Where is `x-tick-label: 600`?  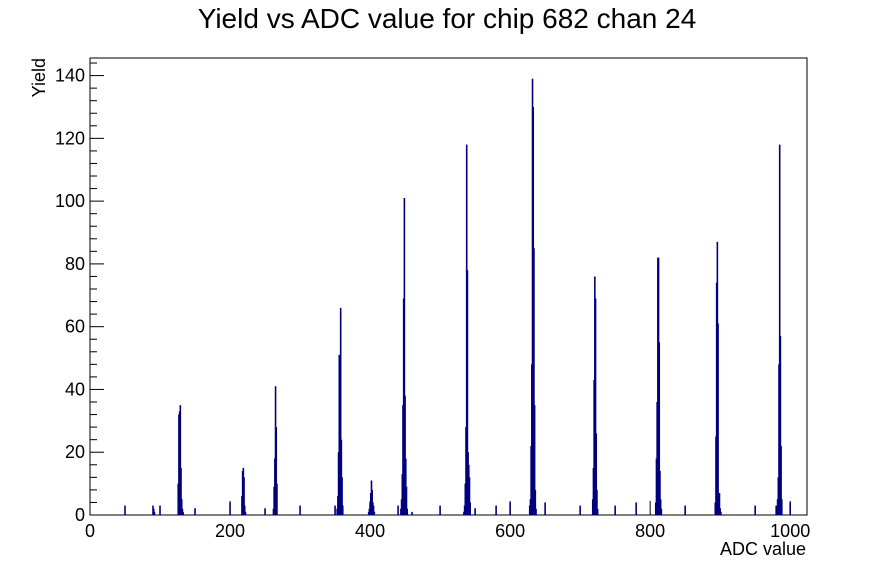
x-tick-label: 600 is located at coordinates (510, 531).